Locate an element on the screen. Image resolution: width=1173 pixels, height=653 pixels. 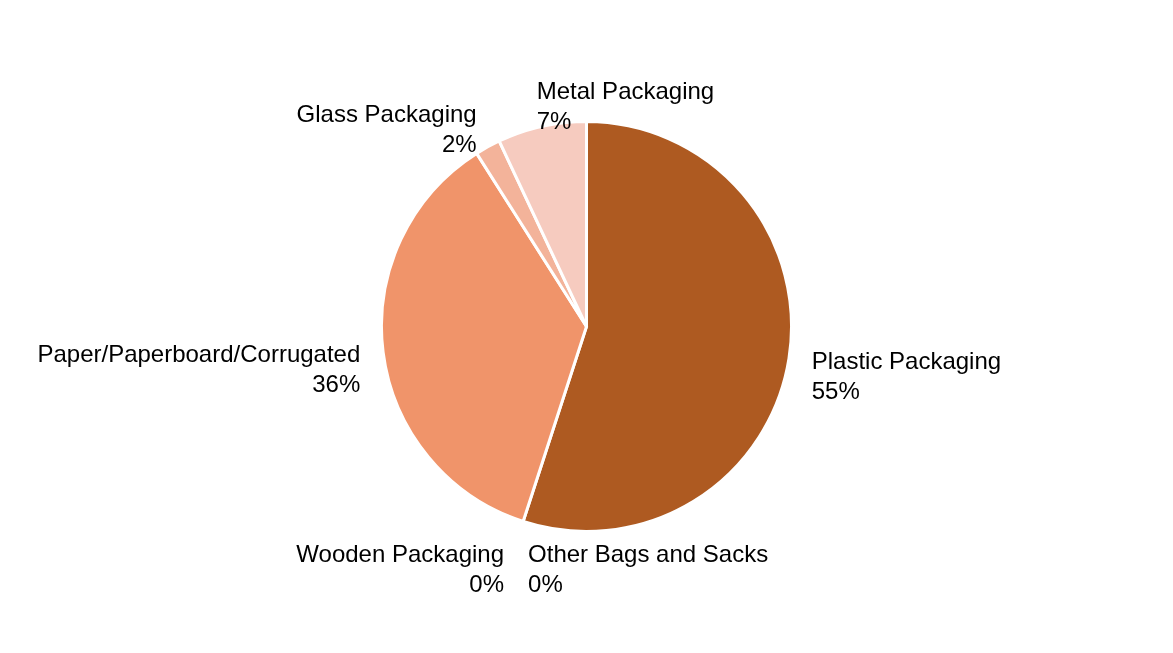
data-label: 36% is located at coordinates (336, 384).